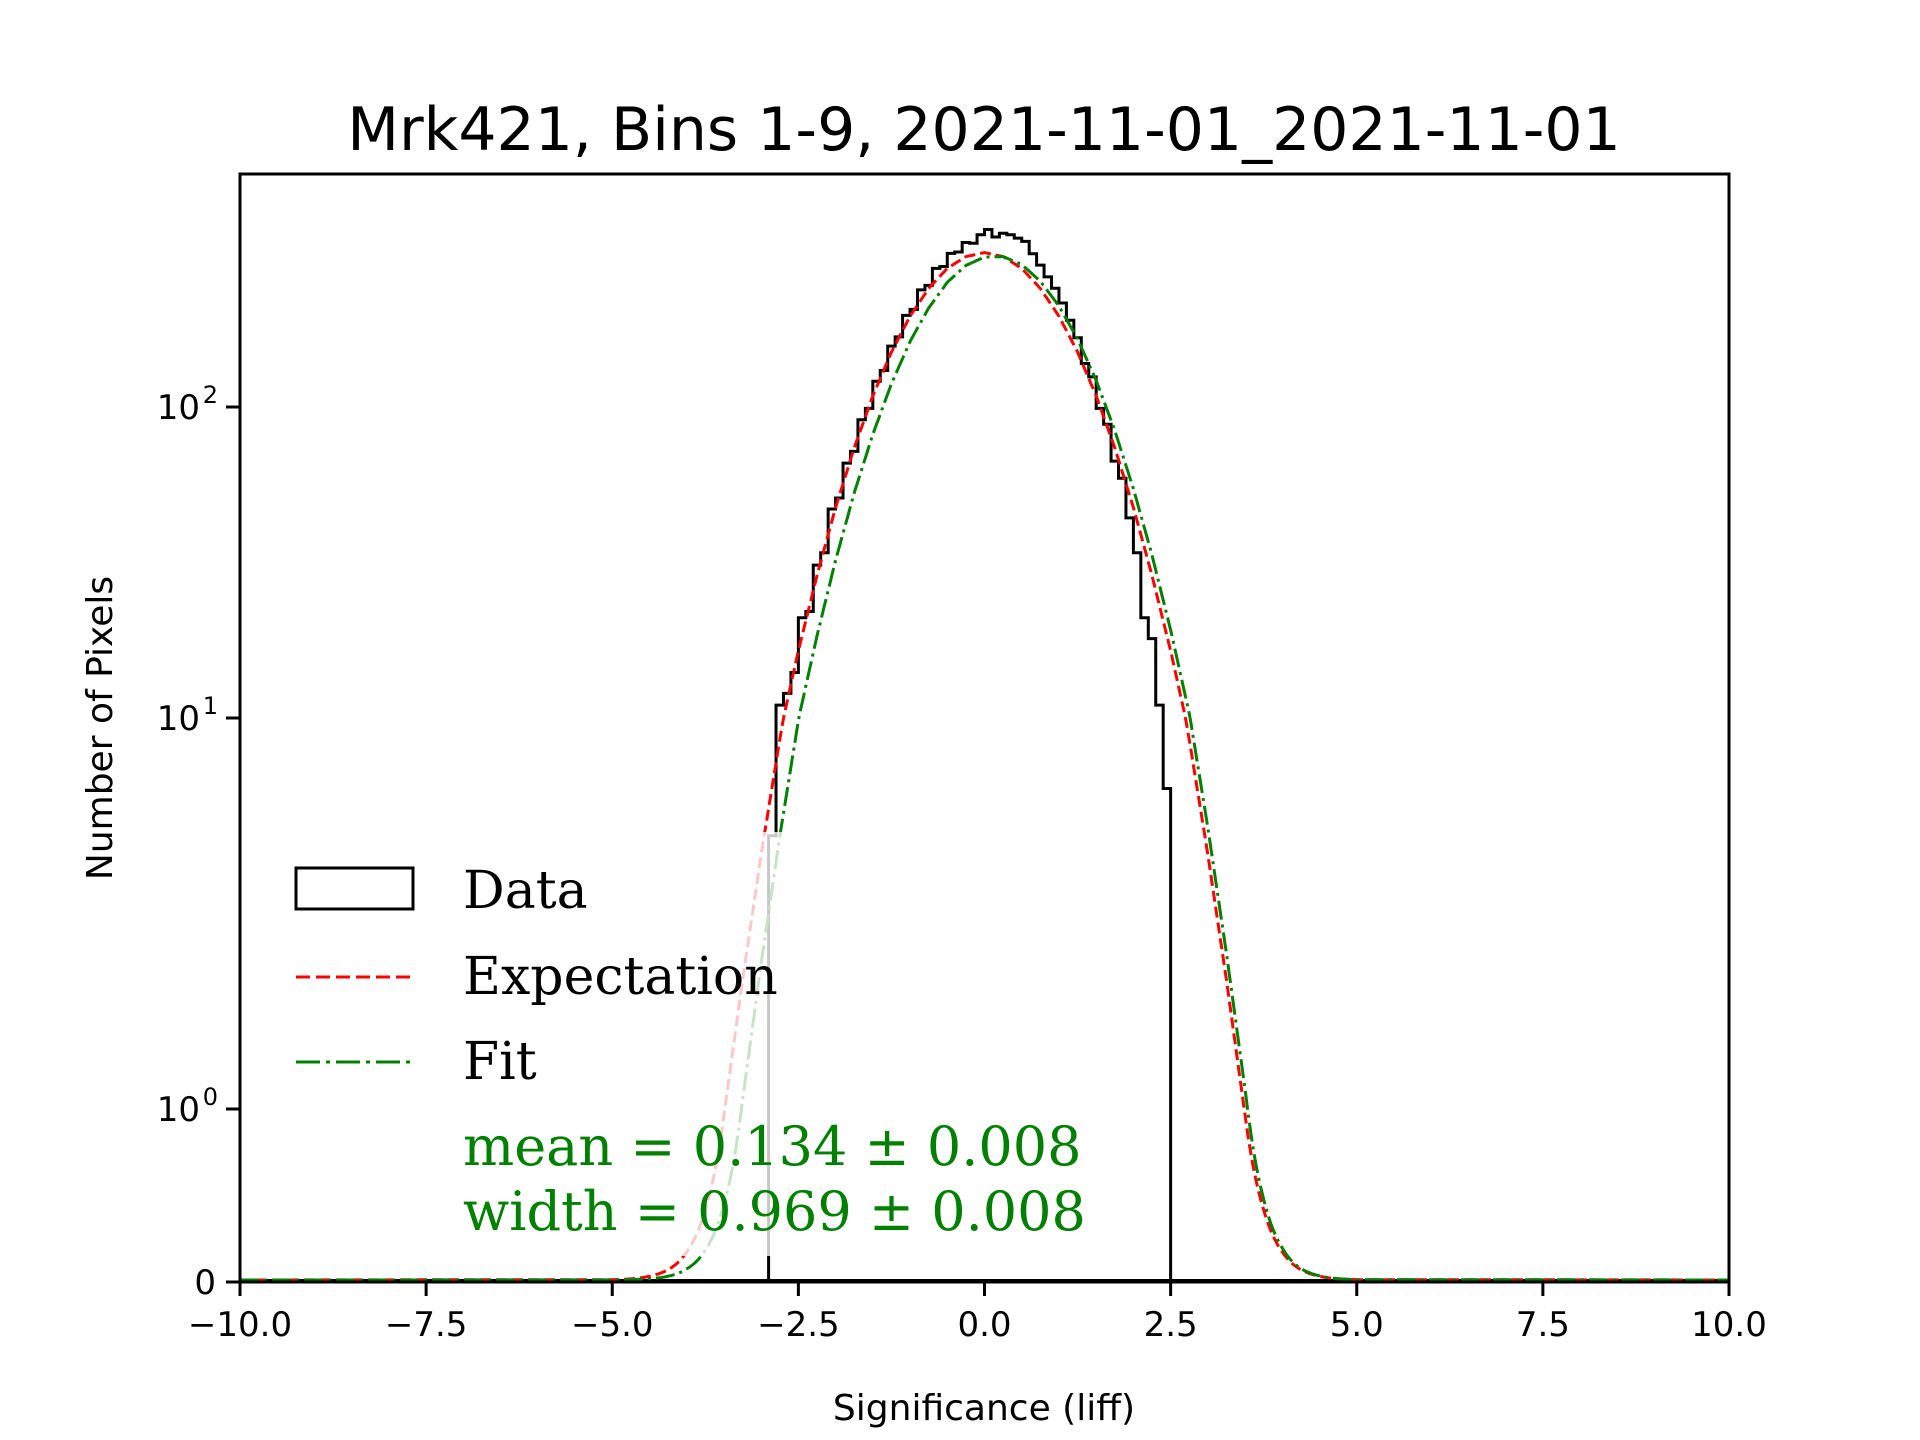 The height and width of the screenshot is (1440, 1920). Describe the element at coordinates (1729, 1325) in the screenshot. I see `x-tick-label: 10.0` at that location.